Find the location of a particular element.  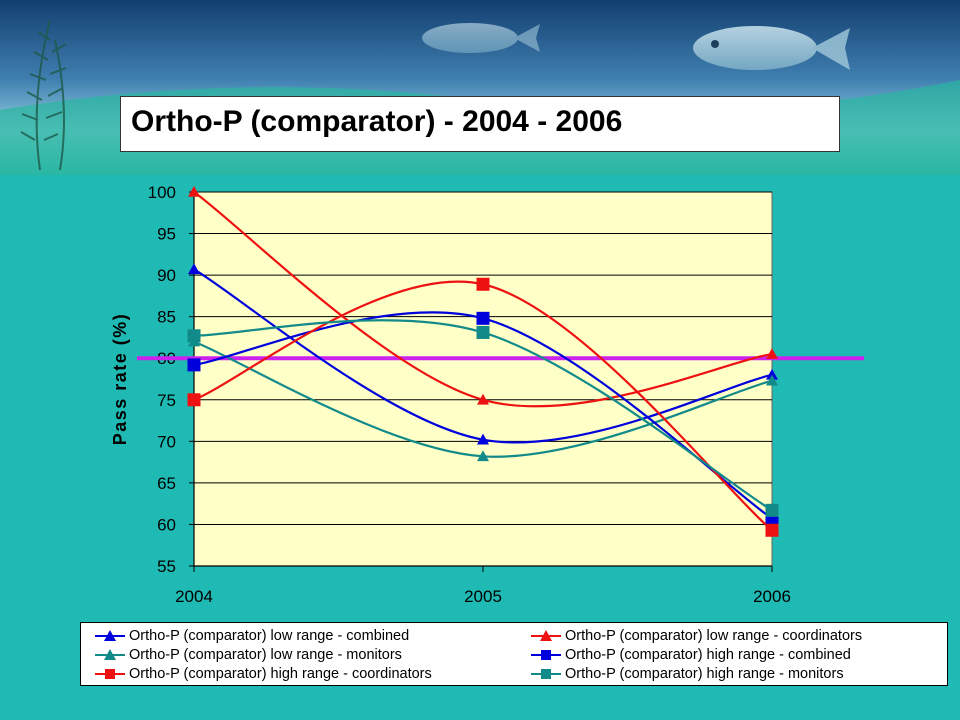

y-tick-label: 65 is located at coordinates (166, 483).